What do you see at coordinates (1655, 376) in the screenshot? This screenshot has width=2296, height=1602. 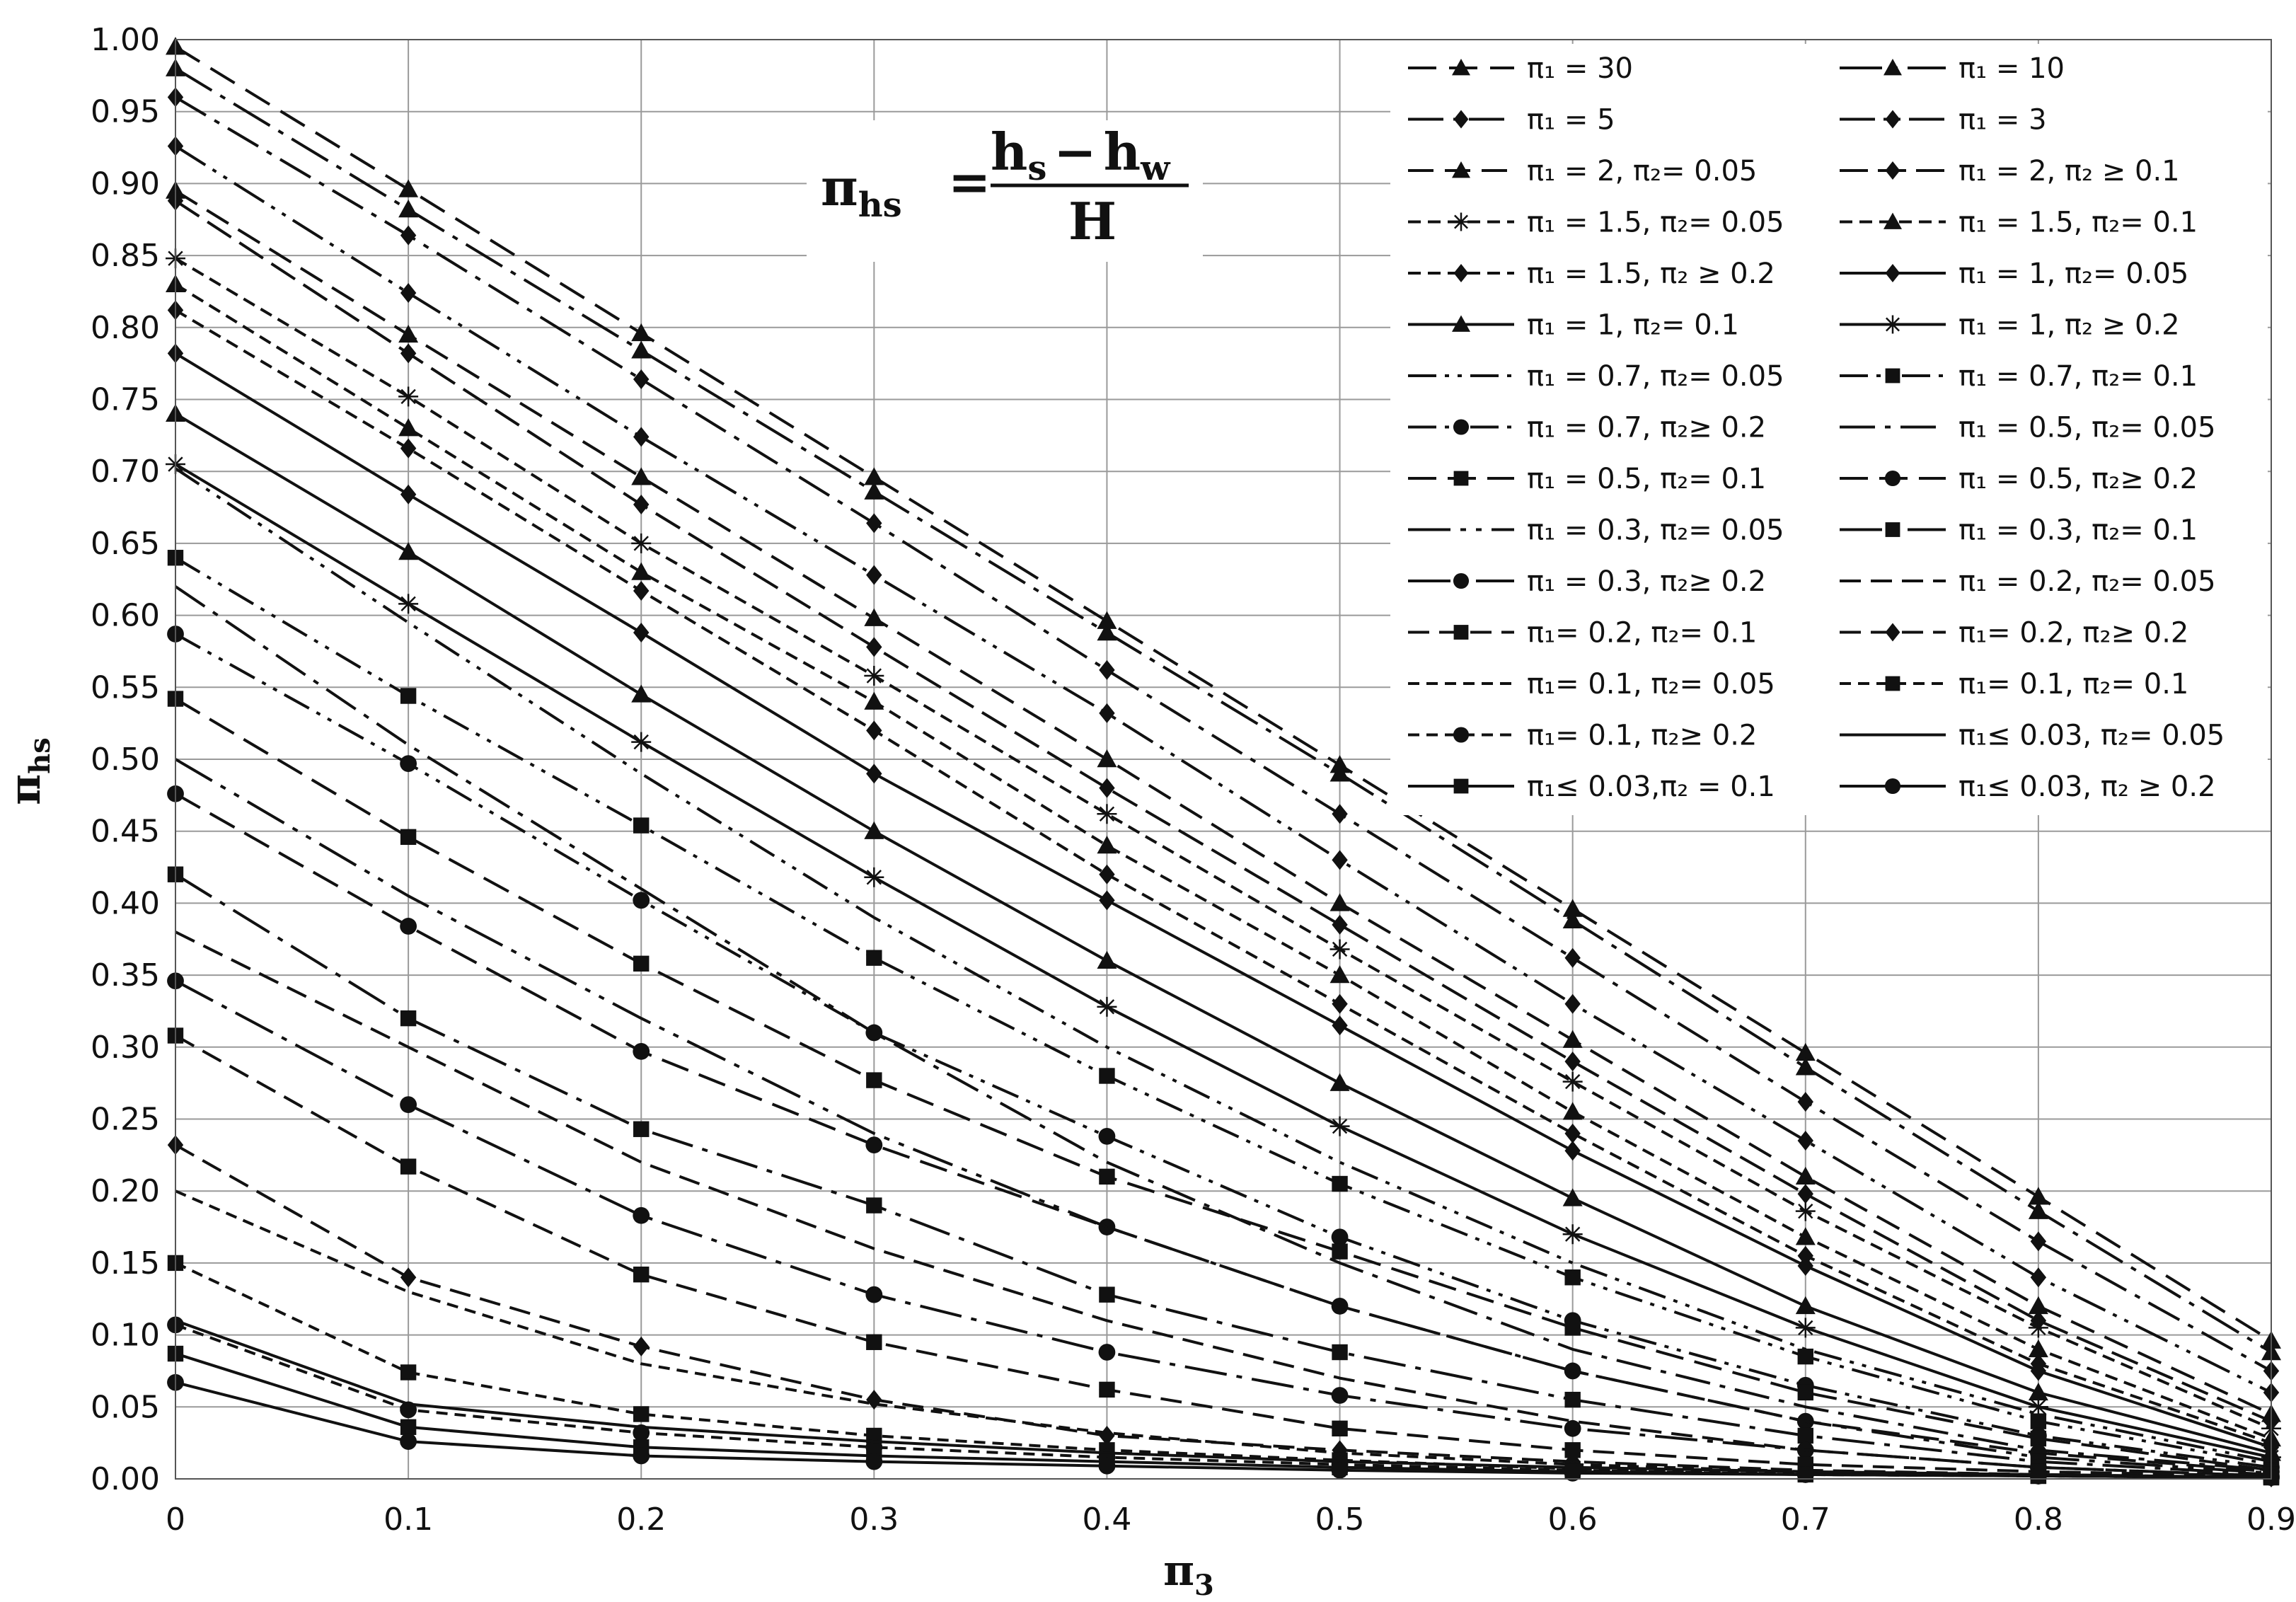 I see `legend-label: π₁ = 0.7, π₂= 0.05` at bounding box center [1655, 376].